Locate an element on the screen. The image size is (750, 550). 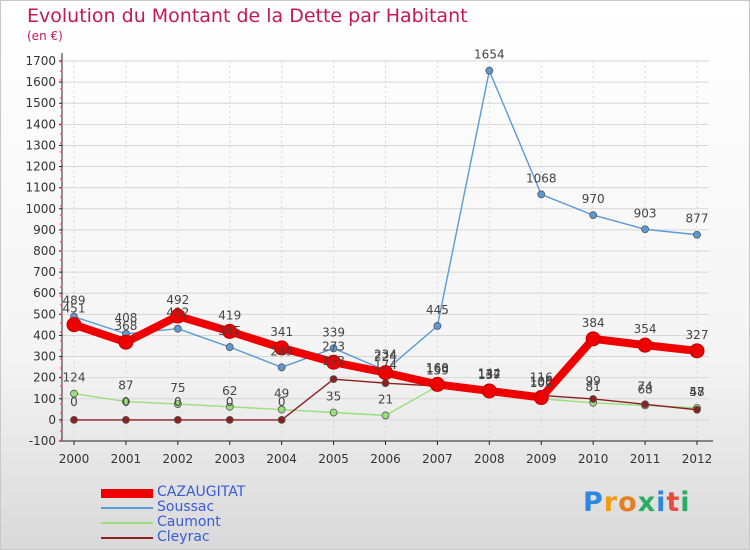
y-tick-label: 1000 is located at coordinates (40, 209).